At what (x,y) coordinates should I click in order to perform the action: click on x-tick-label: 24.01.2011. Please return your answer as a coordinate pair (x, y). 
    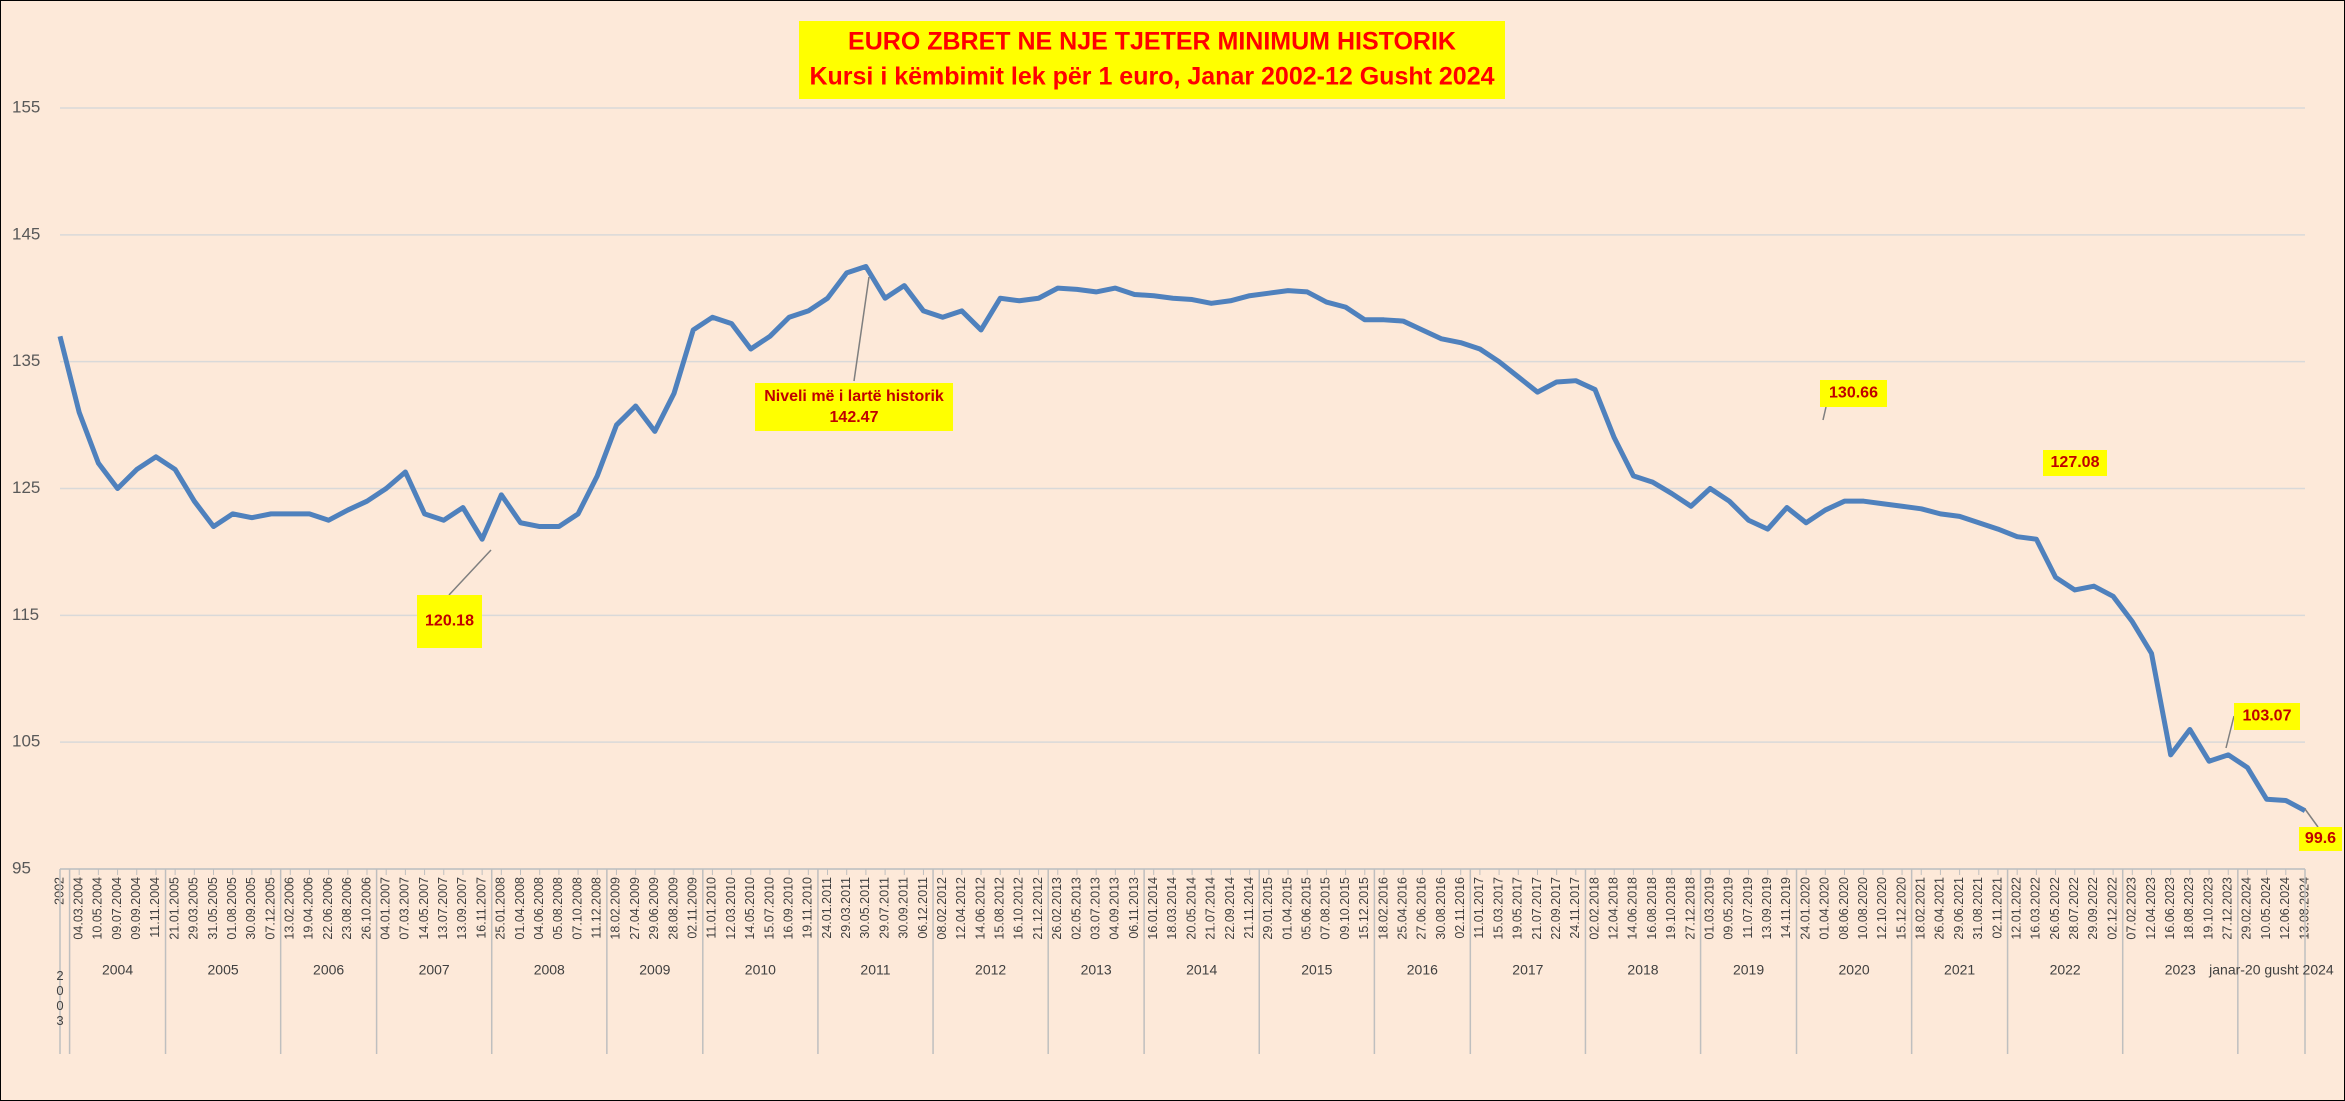
    Looking at the image, I should click on (827, 908).